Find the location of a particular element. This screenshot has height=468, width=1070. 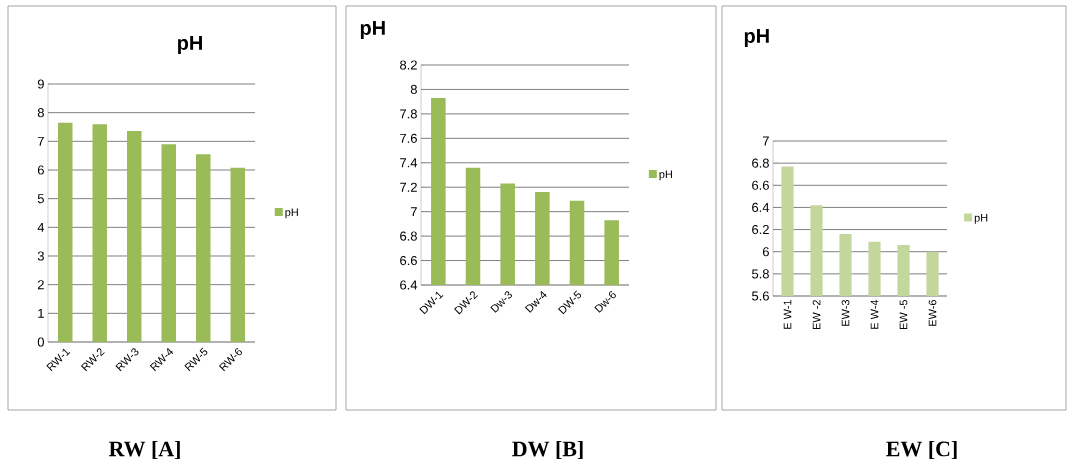

y-tick-label: 4 is located at coordinates (41, 227).